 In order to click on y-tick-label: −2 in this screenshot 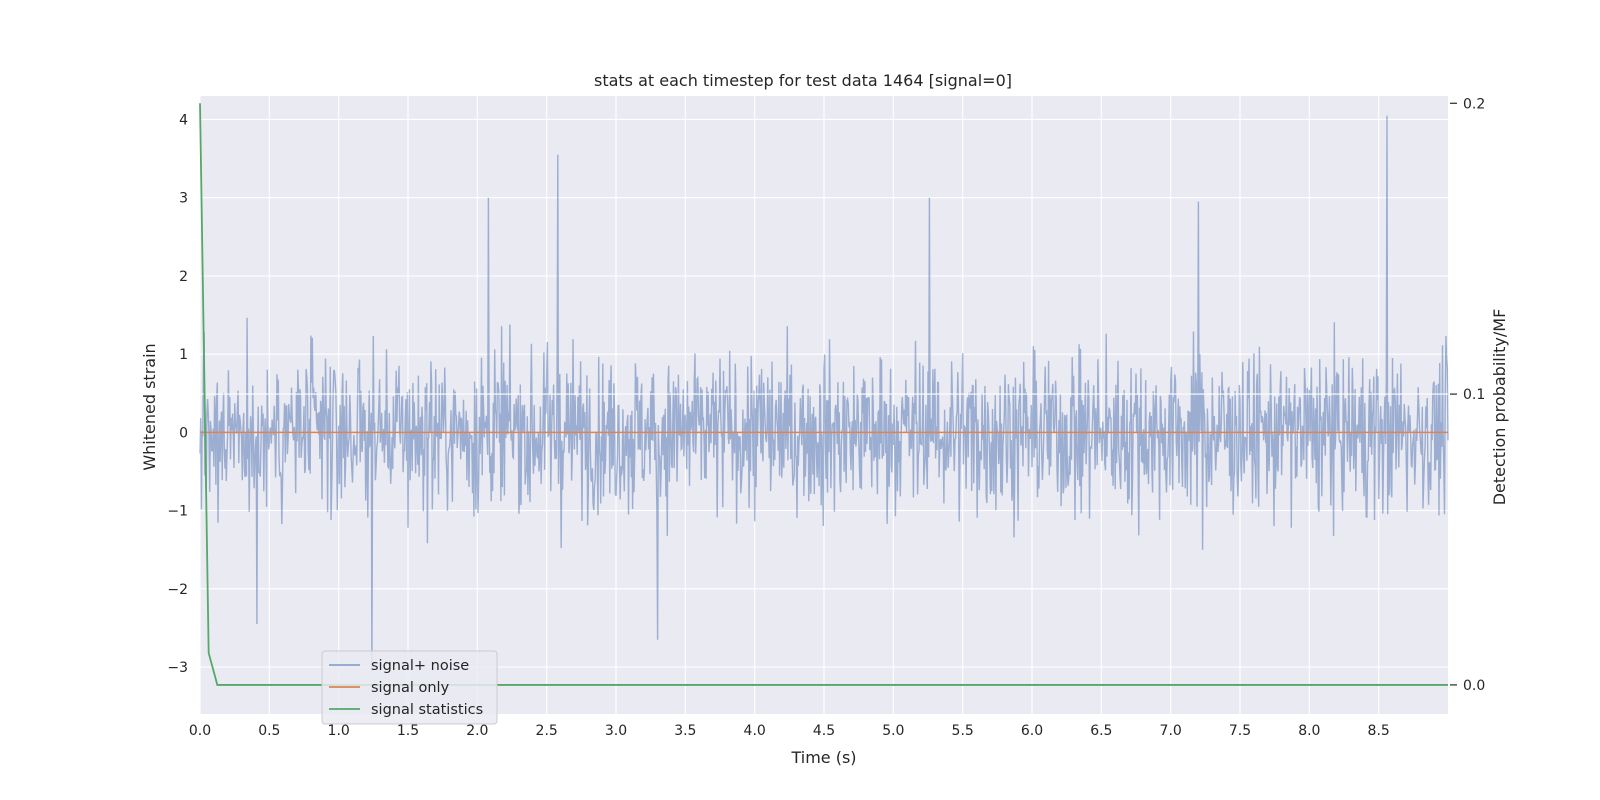, I will do `click(177, 590)`.